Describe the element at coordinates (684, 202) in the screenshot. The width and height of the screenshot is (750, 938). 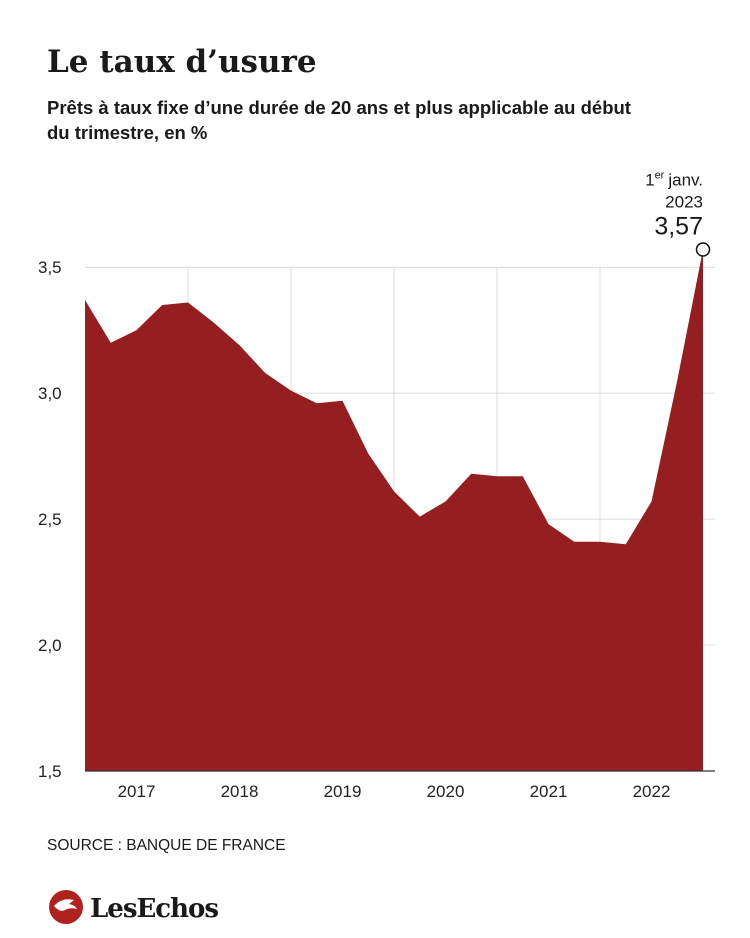
I see `annotation: 2023` at that location.